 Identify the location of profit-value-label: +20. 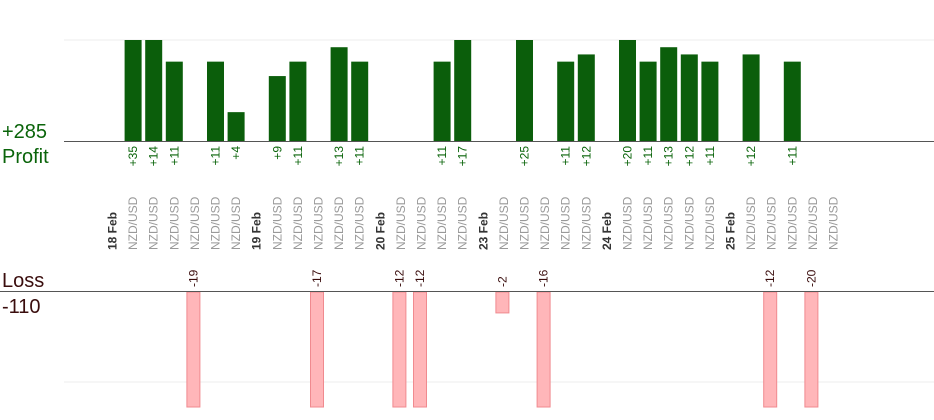
(628, 156).